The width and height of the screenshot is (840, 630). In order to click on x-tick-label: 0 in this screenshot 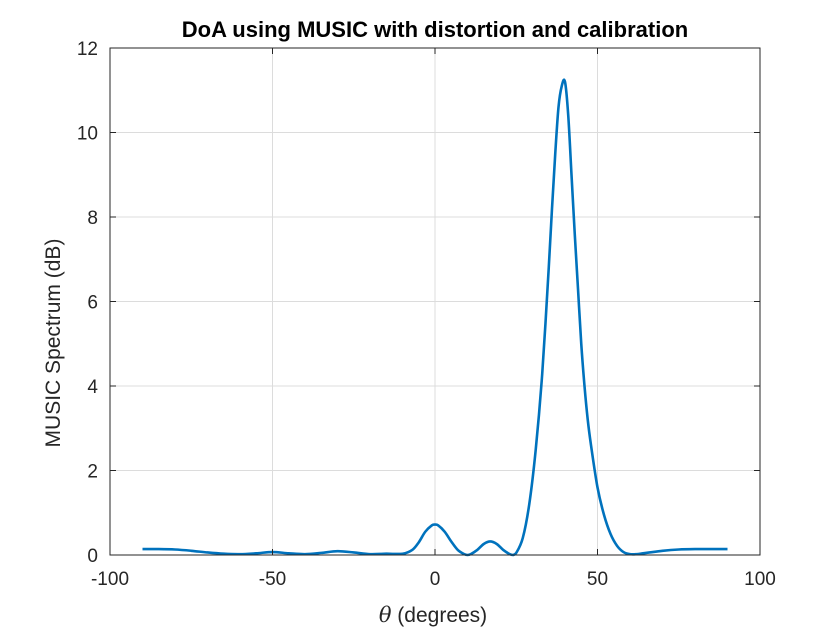, I will do `click(435, 579)`.